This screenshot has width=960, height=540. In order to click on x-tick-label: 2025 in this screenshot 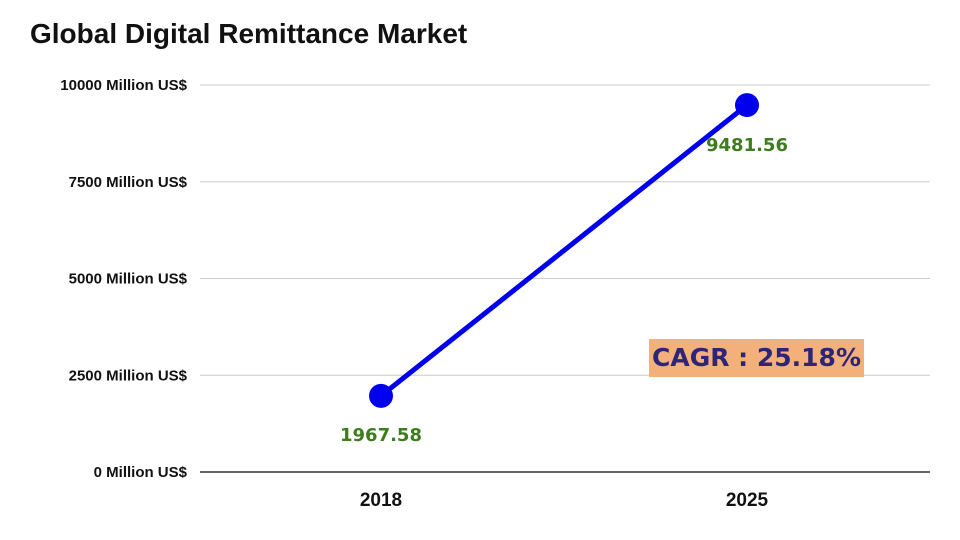, I will do `click(747, 500)`.